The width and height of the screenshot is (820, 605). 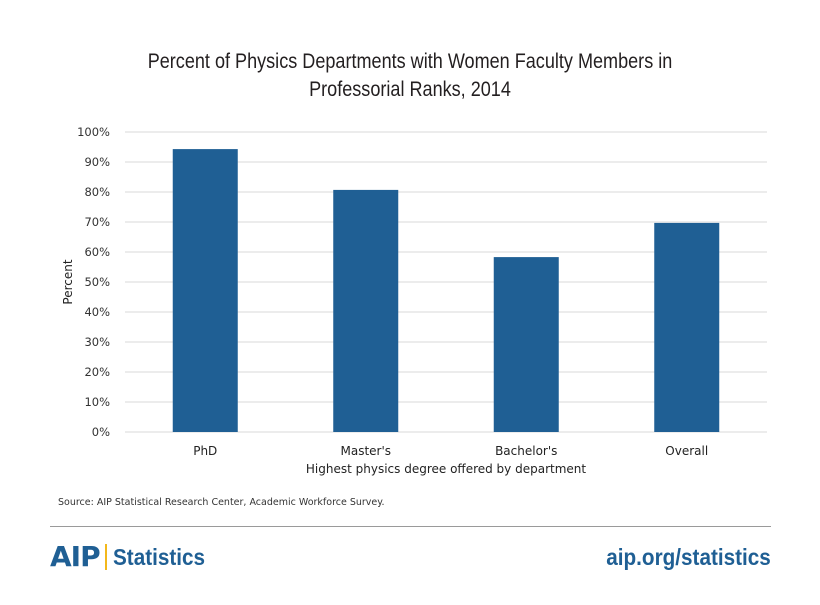 I want to click on bar-bachelors, so click(x=526, y=344).